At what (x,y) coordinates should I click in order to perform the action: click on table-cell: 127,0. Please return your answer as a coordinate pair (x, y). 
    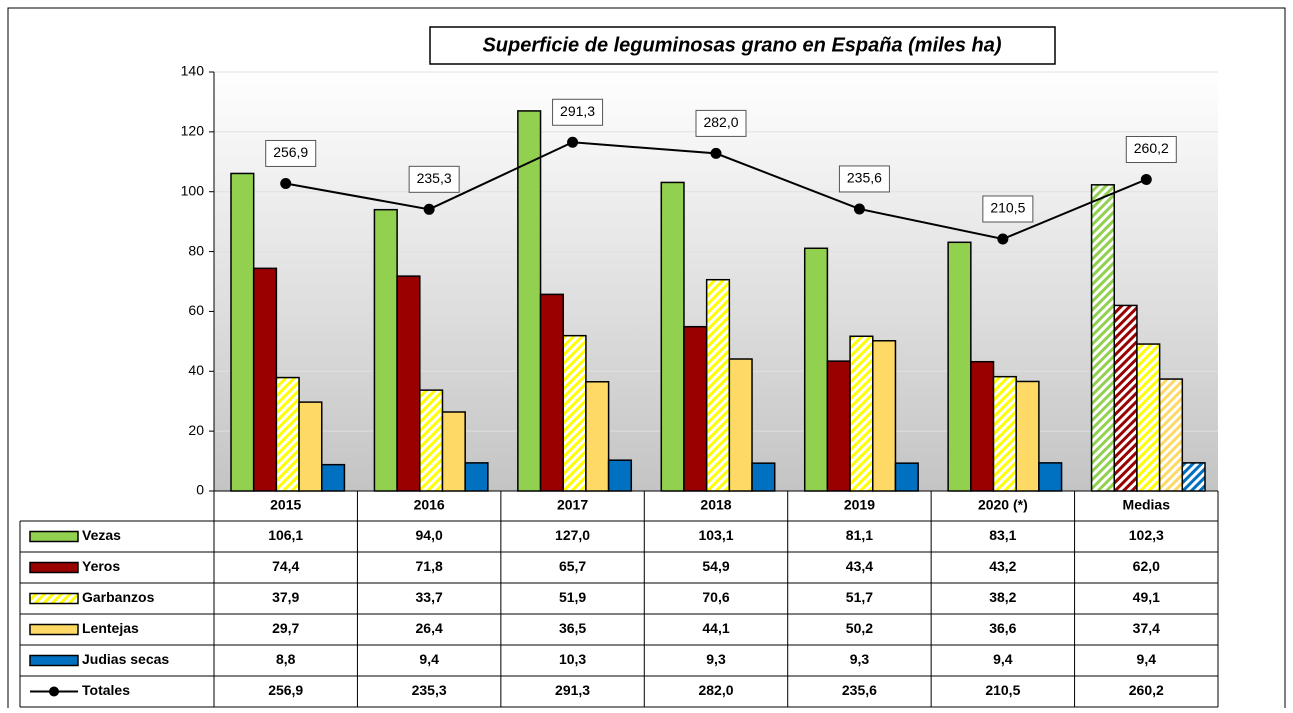
    Looking at the image, I should click on (572, 535).